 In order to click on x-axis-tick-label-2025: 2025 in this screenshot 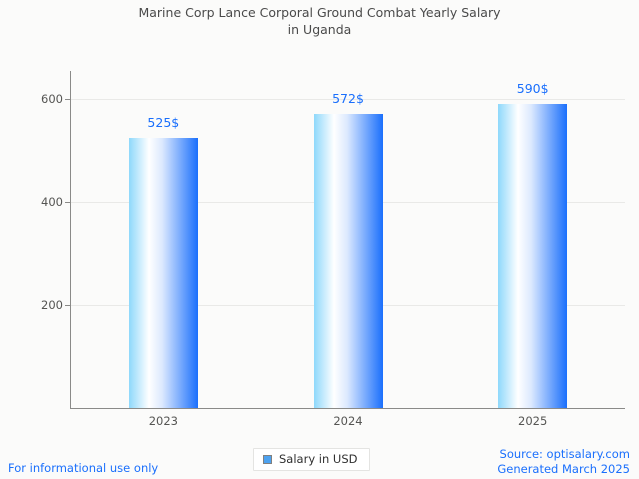, I will do `click(533, 421)`.